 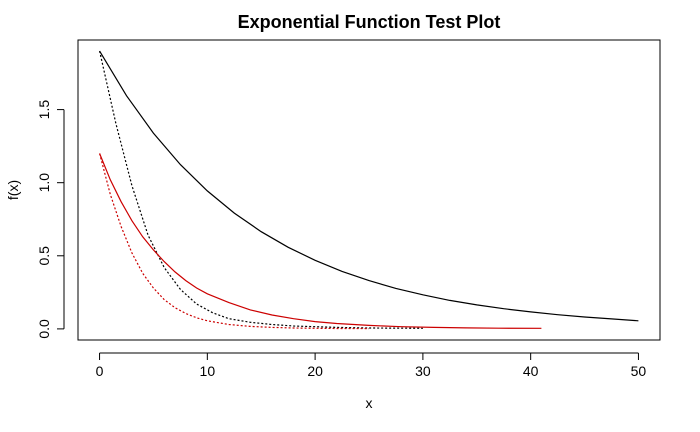 I want to click on x-tick-label: 0, so click(x=100, y=371).